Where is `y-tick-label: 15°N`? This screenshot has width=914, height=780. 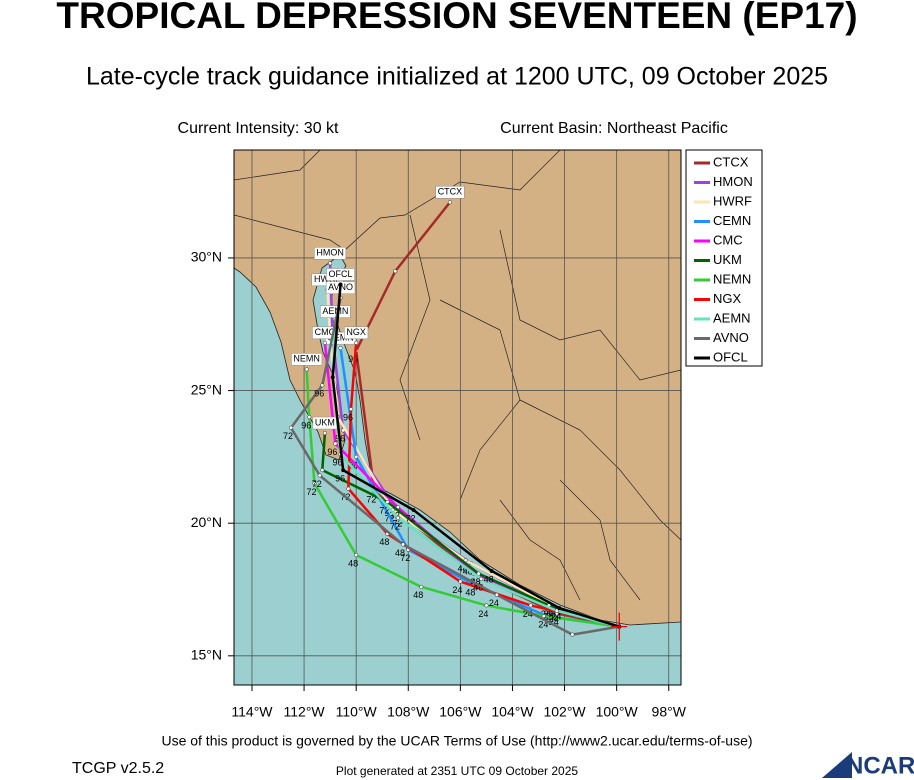 y-tick-label: 15°N is located at coordinates (206, 655).